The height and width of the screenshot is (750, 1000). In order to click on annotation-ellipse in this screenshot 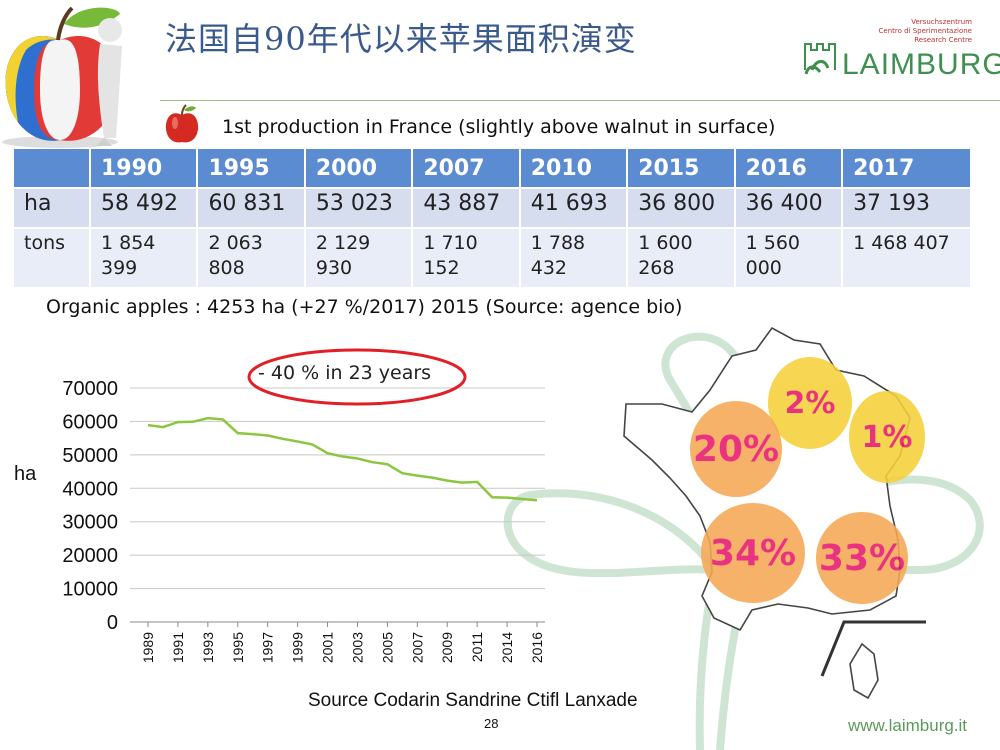, I will do `click(357, 377)`.